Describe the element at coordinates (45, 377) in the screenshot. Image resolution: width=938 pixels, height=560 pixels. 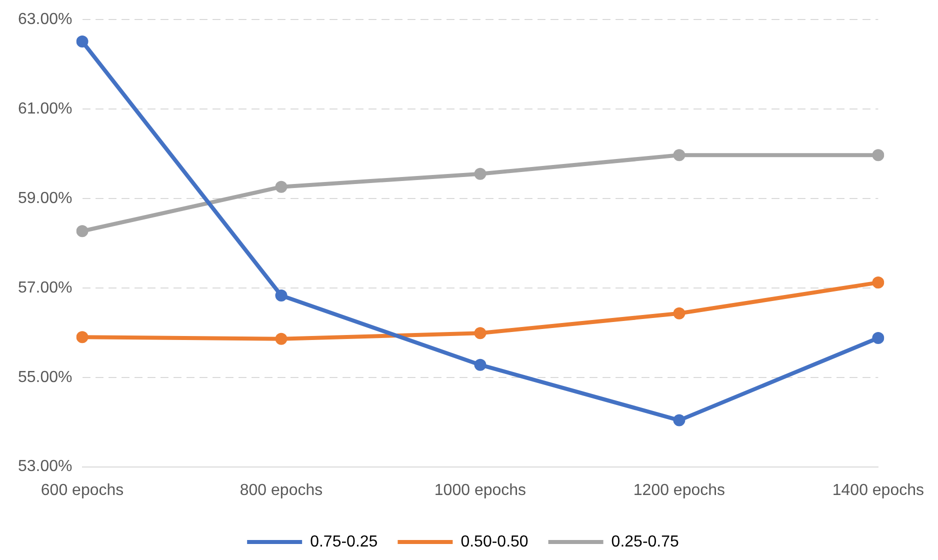
I see `y-tick-label: 55.00%` at that location.